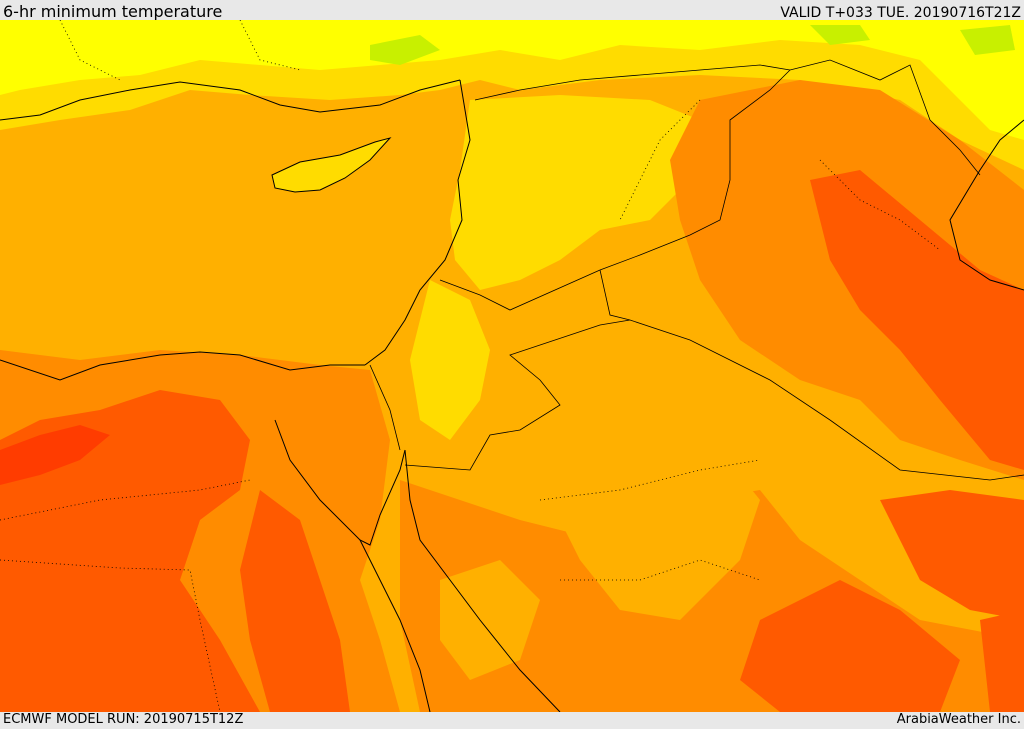 This screenshot has height=729, width=1024. I want to click on field-levant-yellow, so click(575, 192).